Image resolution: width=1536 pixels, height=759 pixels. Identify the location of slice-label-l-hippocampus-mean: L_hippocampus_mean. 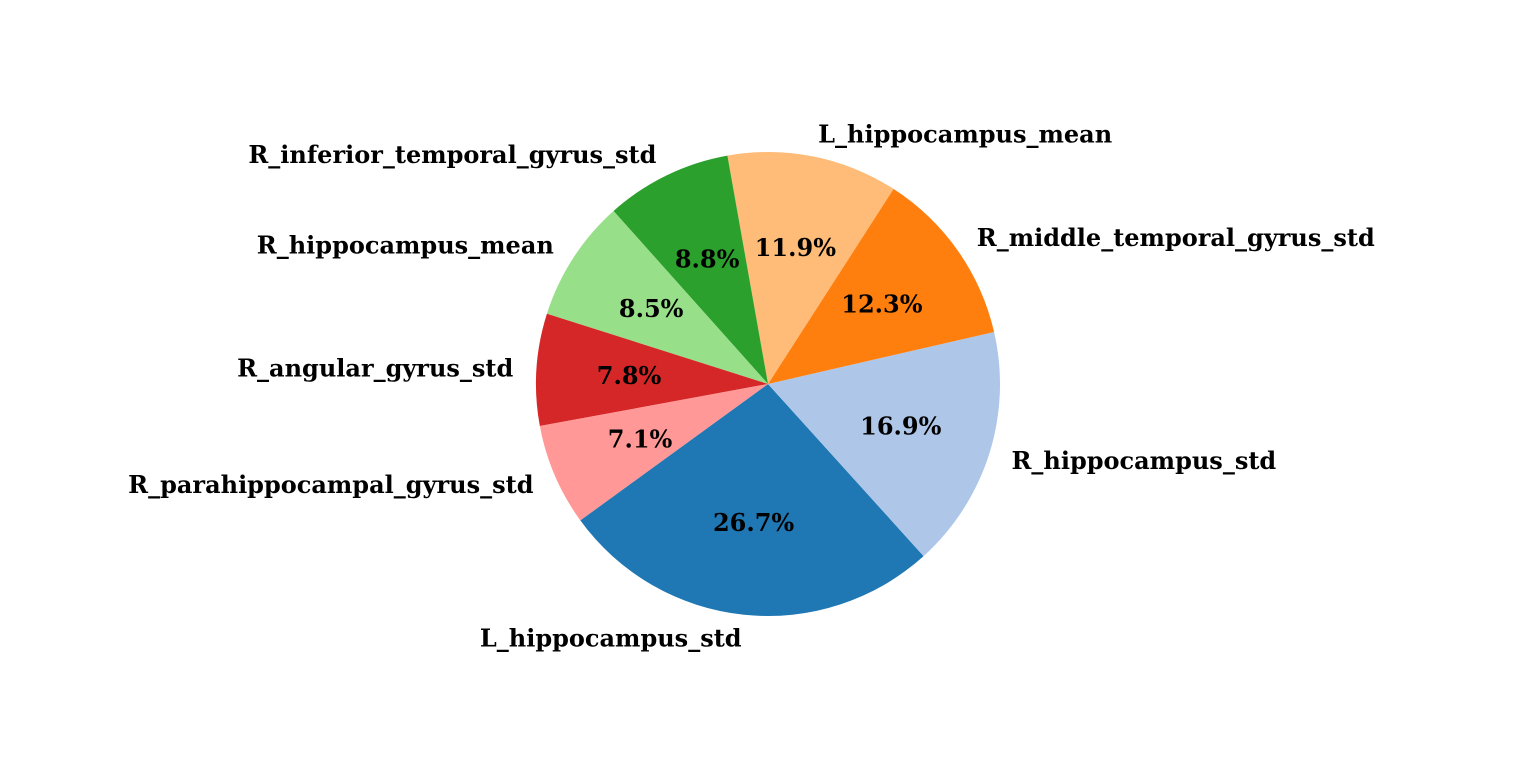
(965, 133).